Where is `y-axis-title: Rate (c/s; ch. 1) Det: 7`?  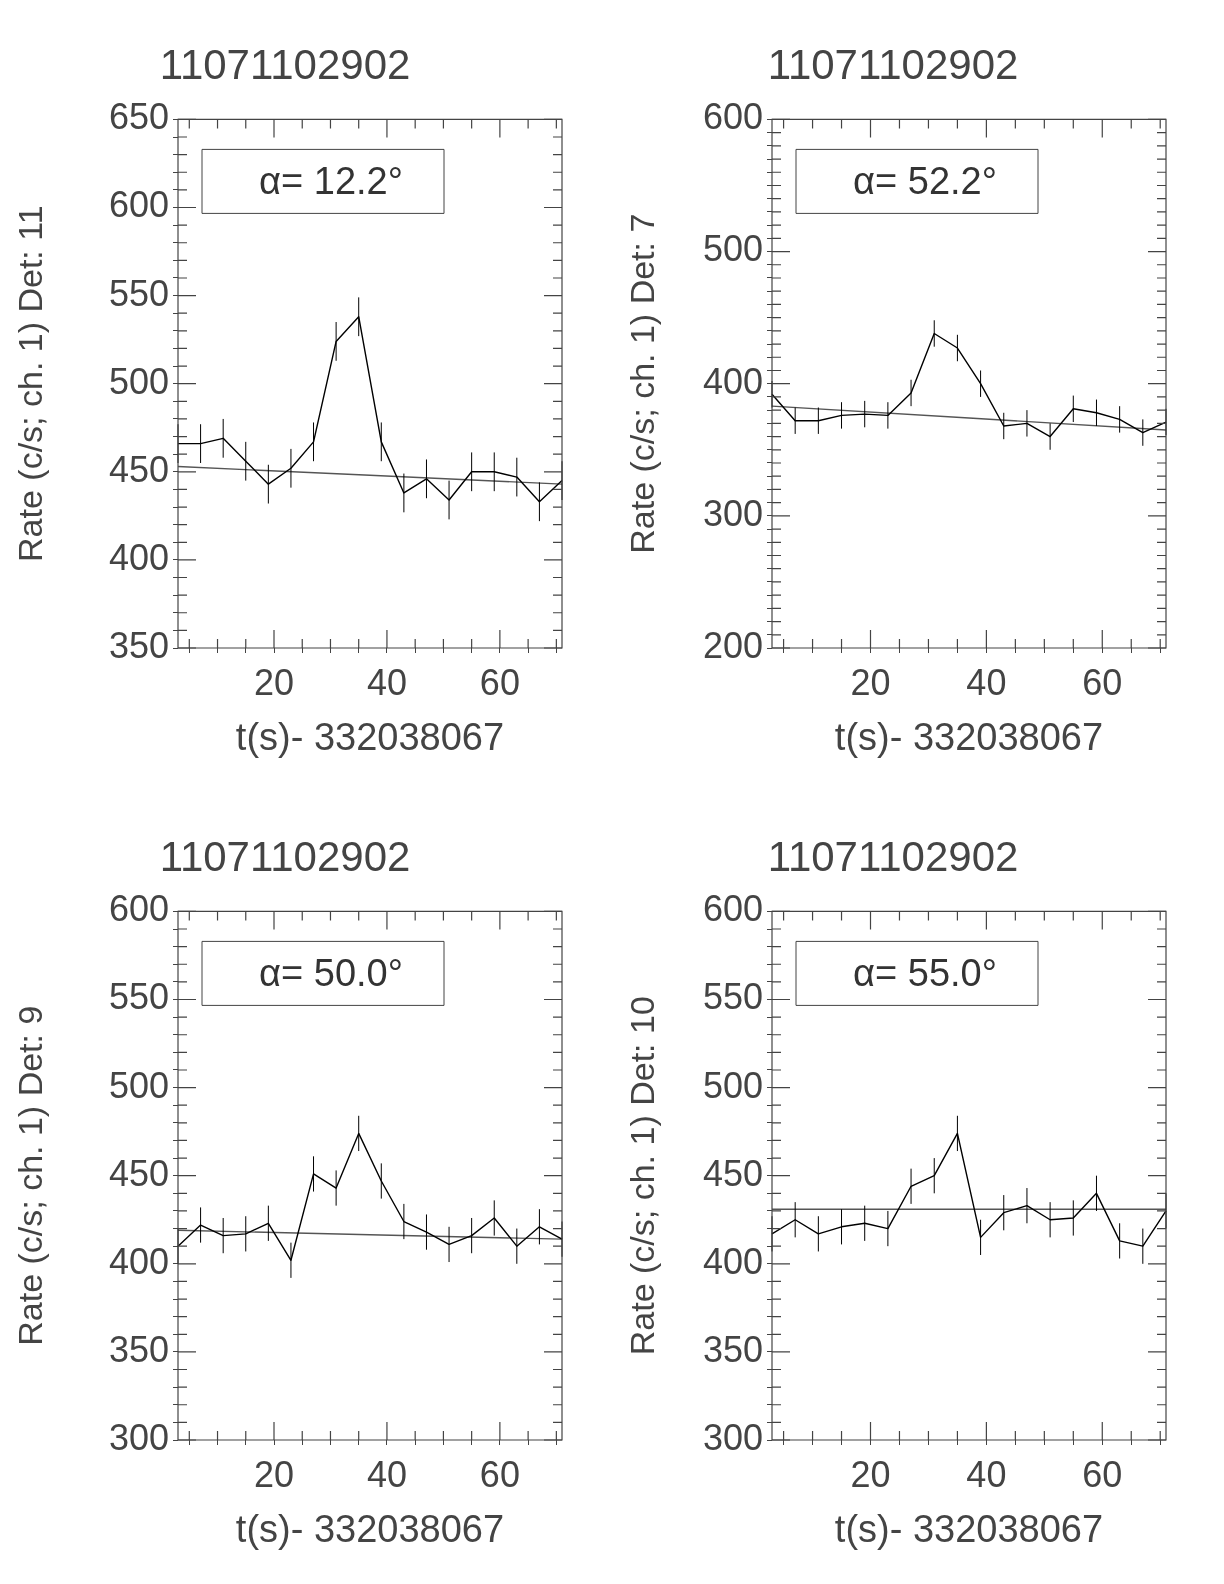
y-axis-title: Rate (c/s; ch. 1) Det: 7 is located at coordinates (641, 383).